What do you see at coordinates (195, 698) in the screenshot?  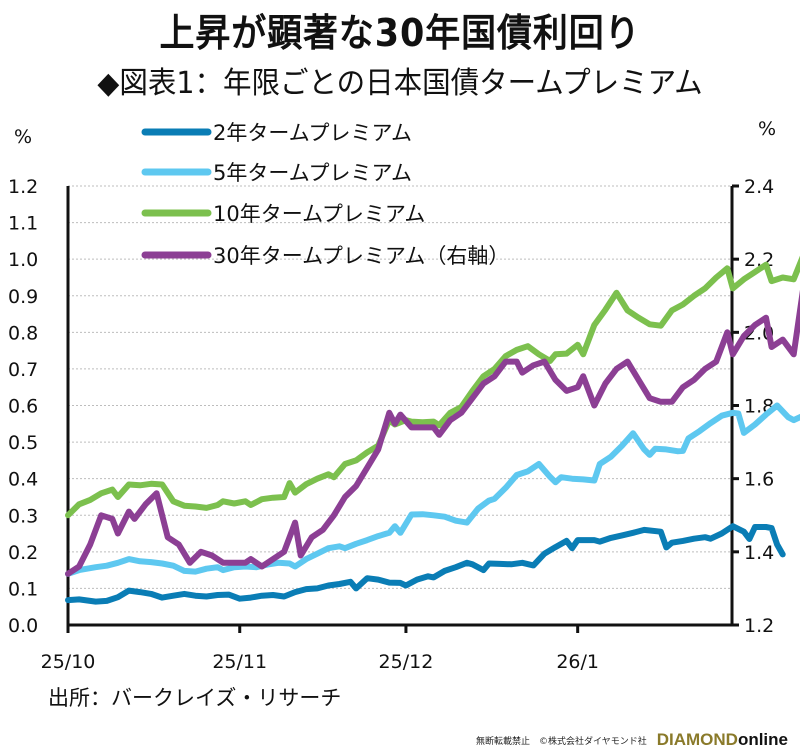 I see `source-note: 出所：バークレイズ・リサーチ` at bounding box center [195, 698].